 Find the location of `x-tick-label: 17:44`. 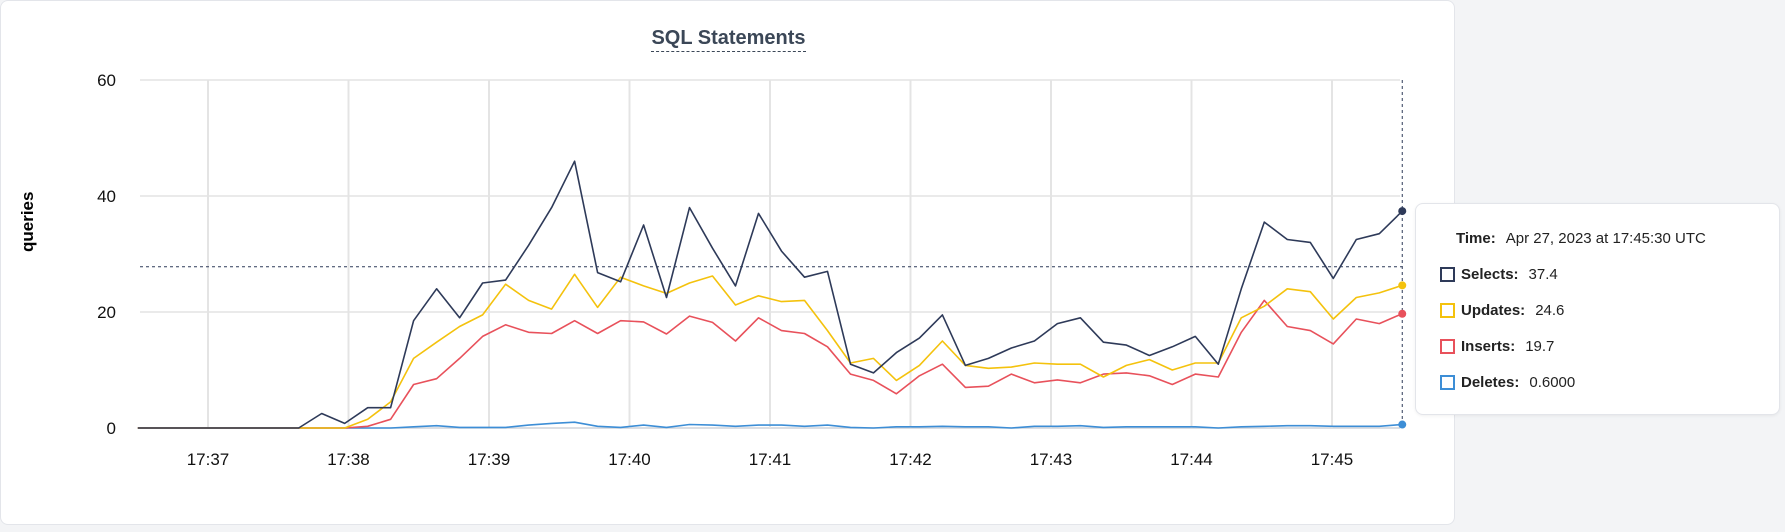

x-tick-label: 17:44 is located at coordinates (1191, 459).